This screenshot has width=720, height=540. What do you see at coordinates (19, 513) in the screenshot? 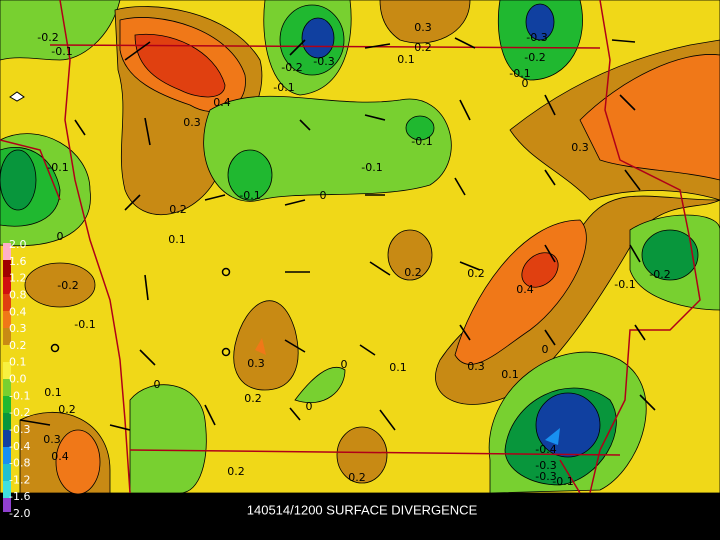
I see `legend-label: -2.0` at bounding box center [19, 513].